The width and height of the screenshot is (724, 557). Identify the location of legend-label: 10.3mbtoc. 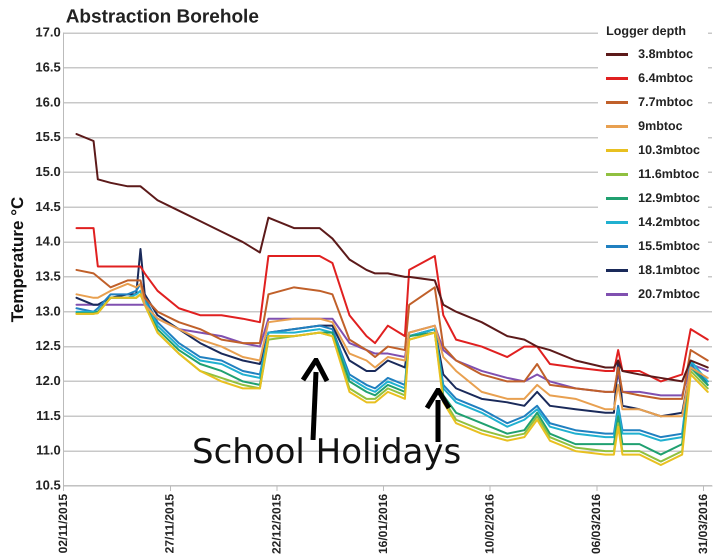
(669, 150).